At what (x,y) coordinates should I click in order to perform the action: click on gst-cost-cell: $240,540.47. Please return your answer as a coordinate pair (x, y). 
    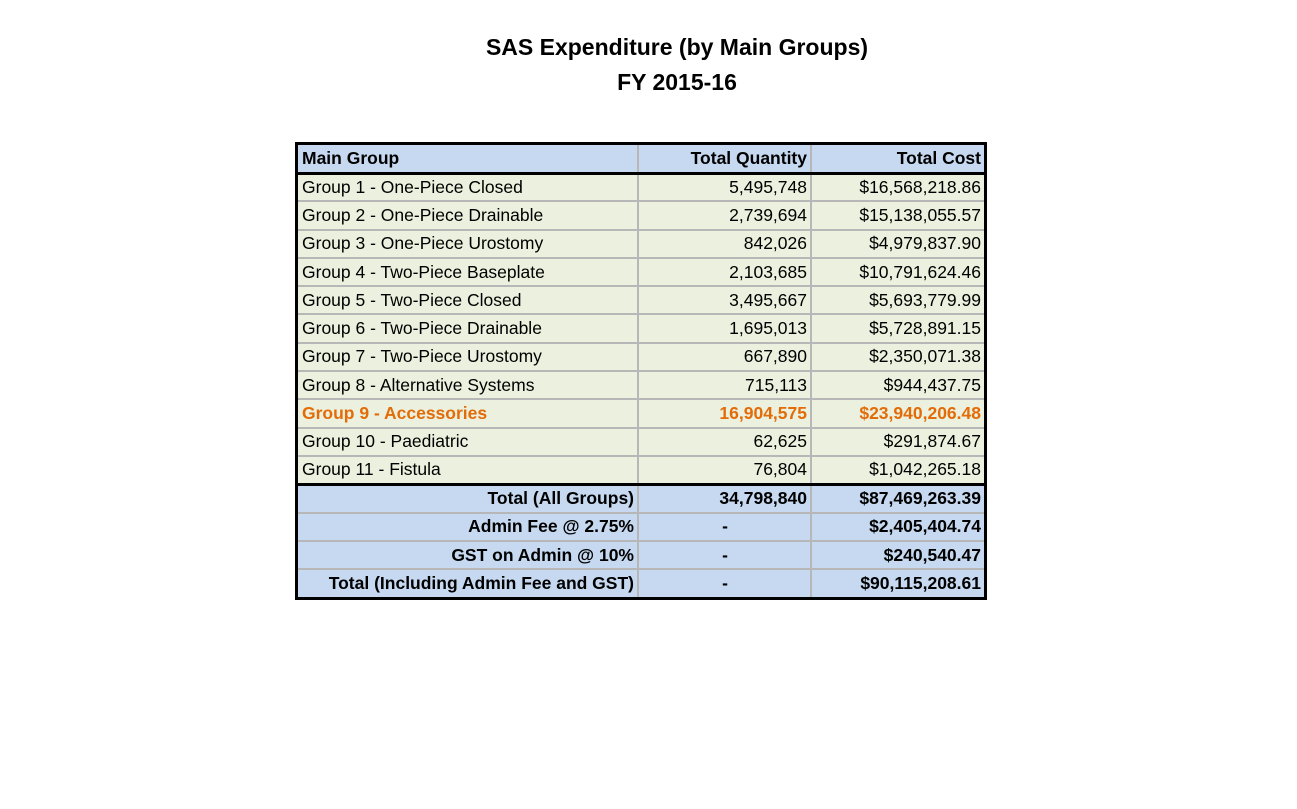
    Looking at the image, I should click on (897, 555).